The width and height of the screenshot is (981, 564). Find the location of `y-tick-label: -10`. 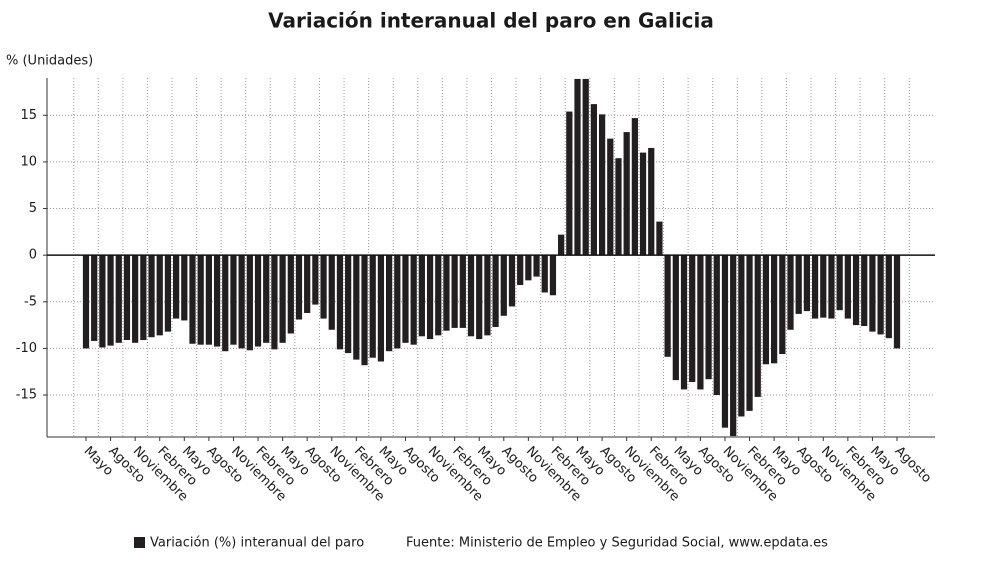

y-tick-label: -10 is located at coordinates (26, 348).